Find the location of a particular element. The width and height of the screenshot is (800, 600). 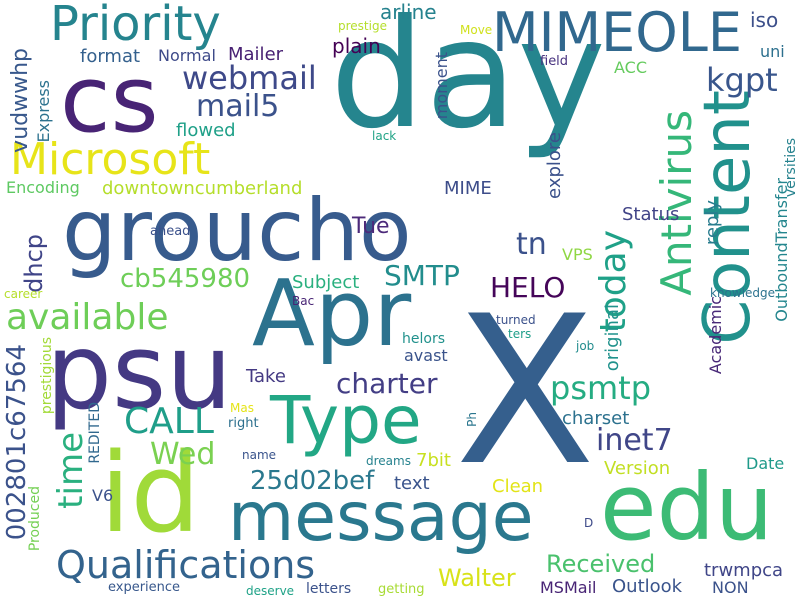

word-status: Status is located at coordinates (651, 214).